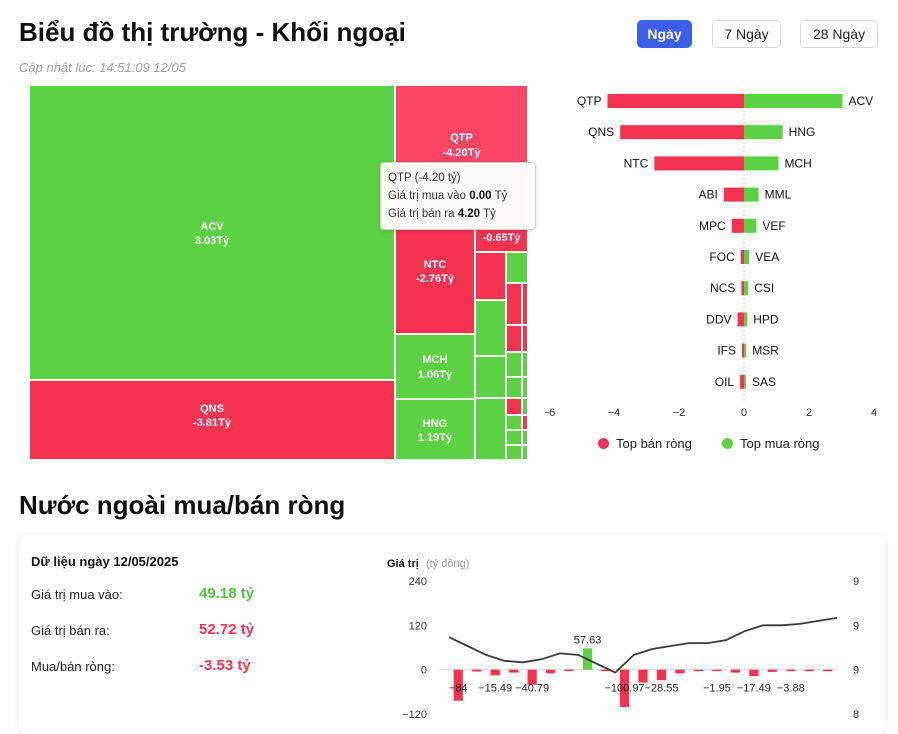  I want to click on tile-acv-name: ACV, so click(212, 227).